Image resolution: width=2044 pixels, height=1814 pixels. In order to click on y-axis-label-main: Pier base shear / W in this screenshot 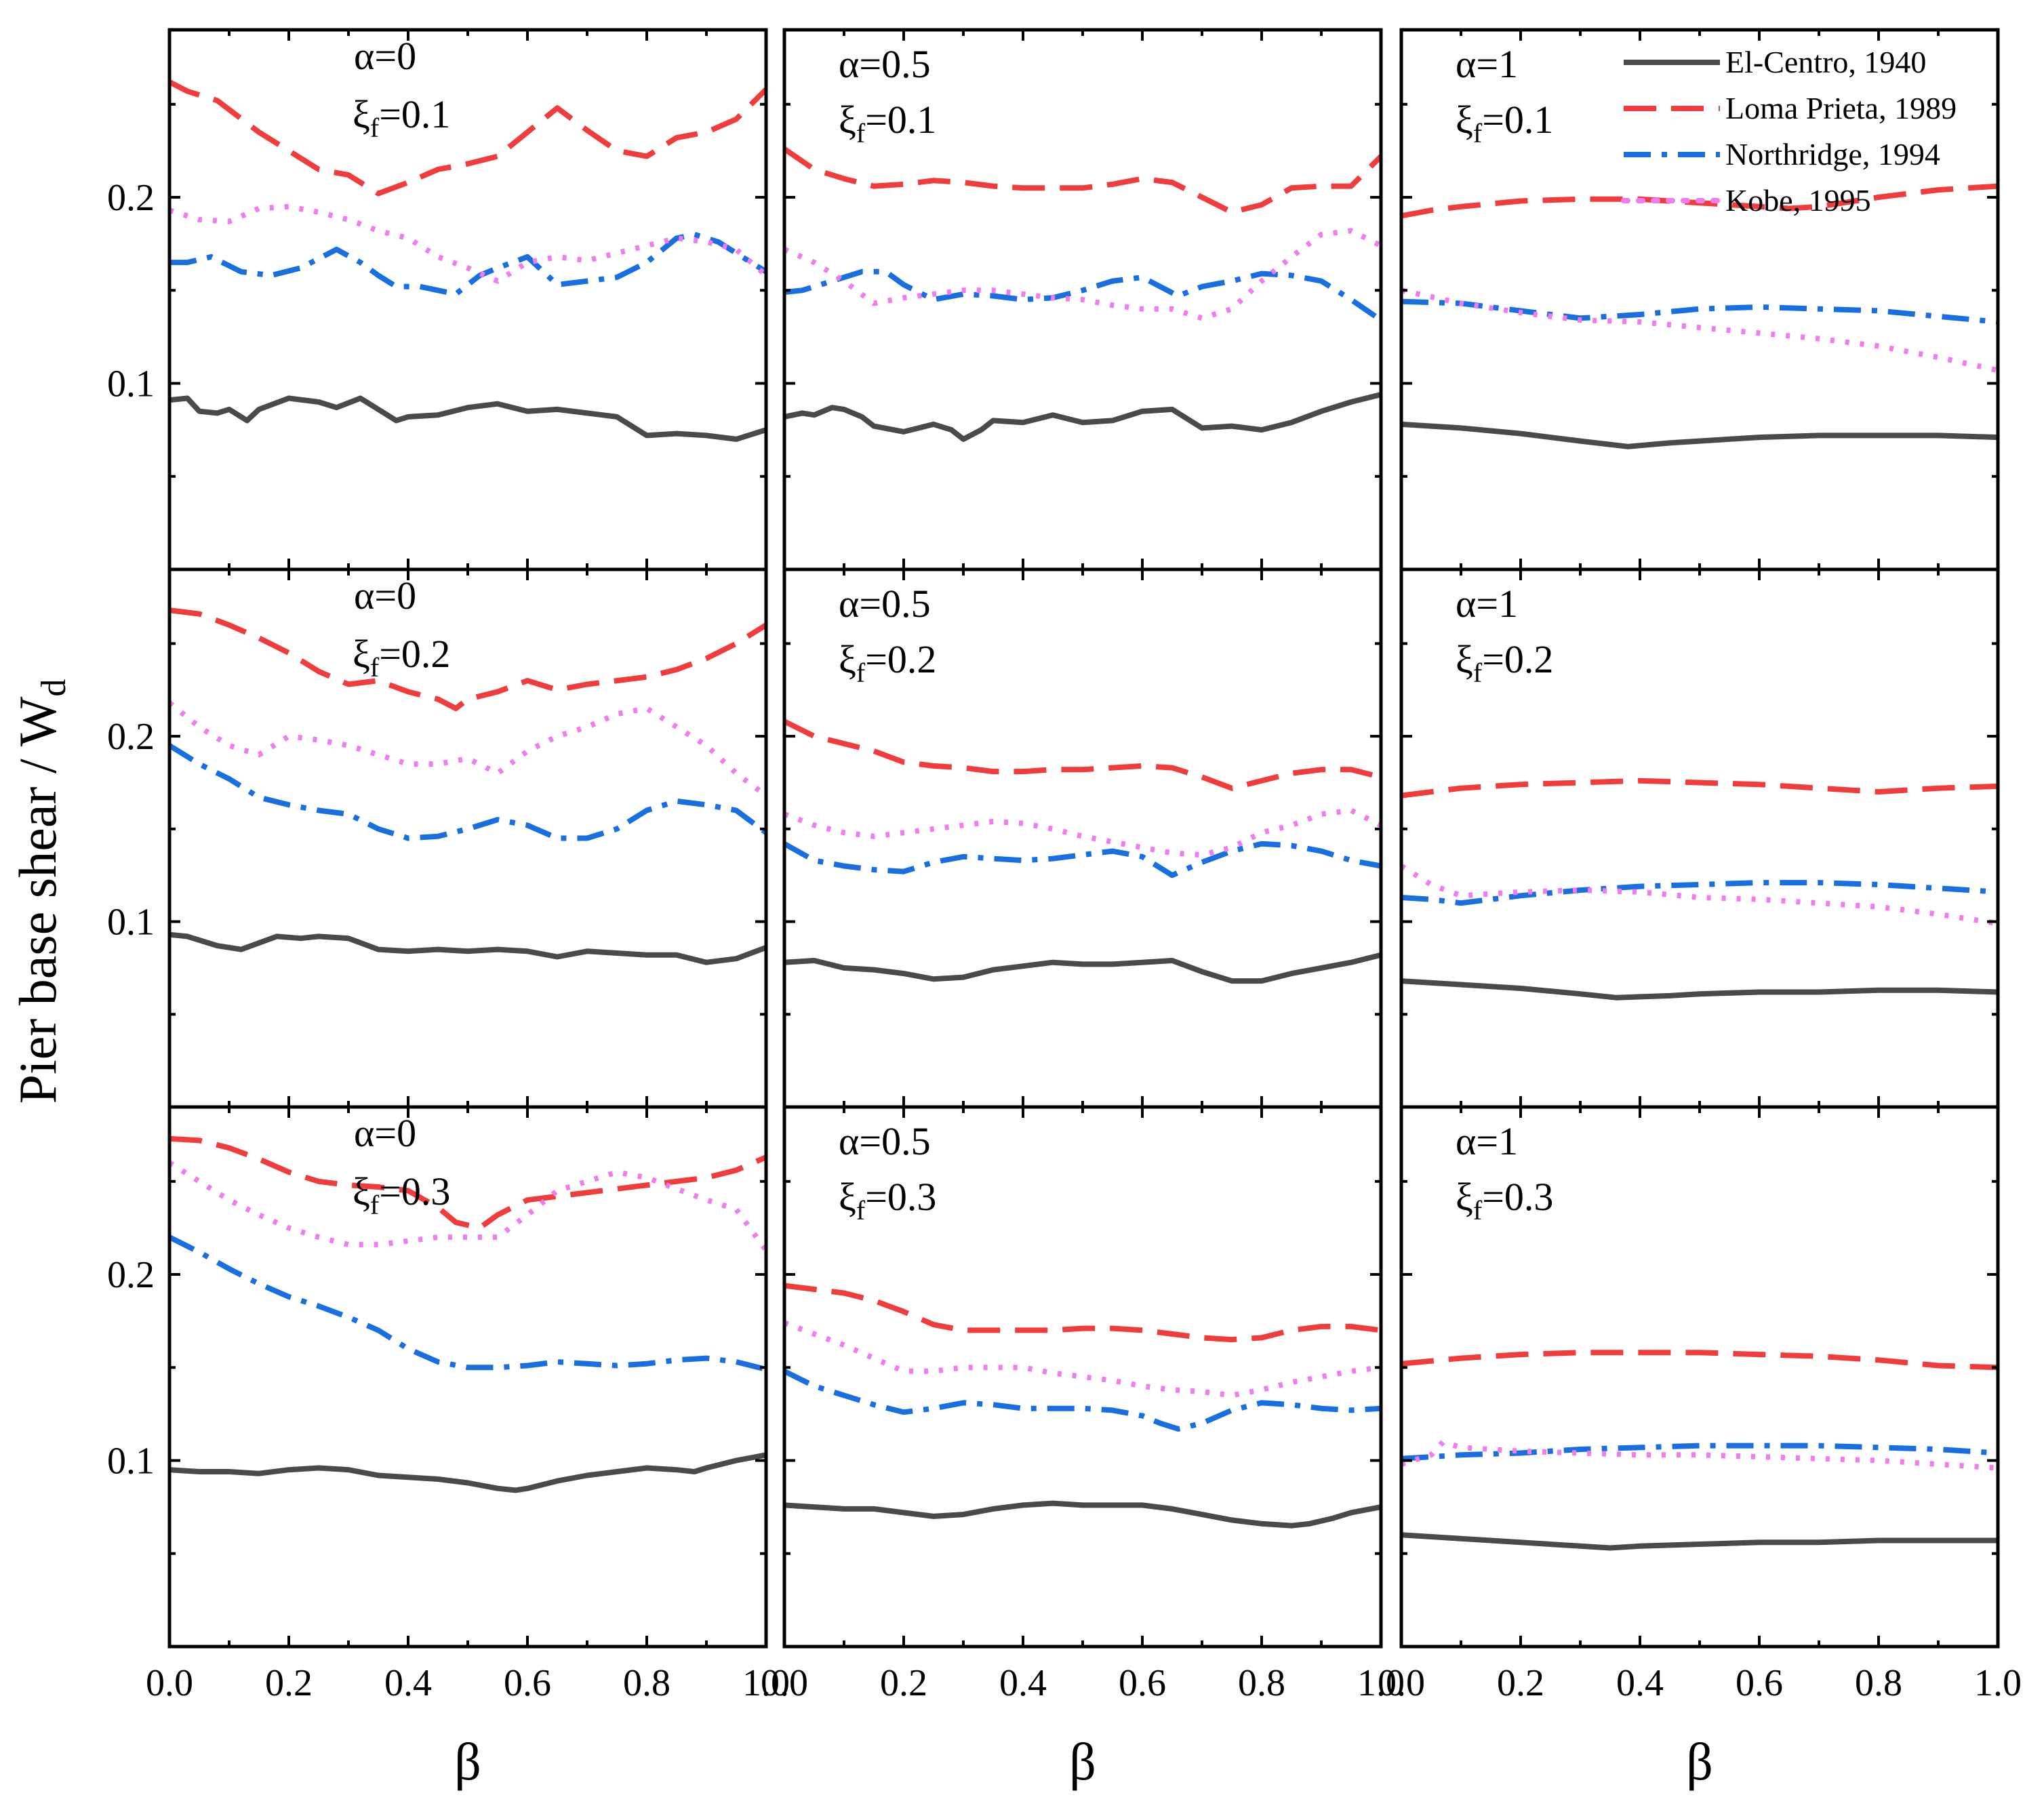, I will do `click(37, 900)`.